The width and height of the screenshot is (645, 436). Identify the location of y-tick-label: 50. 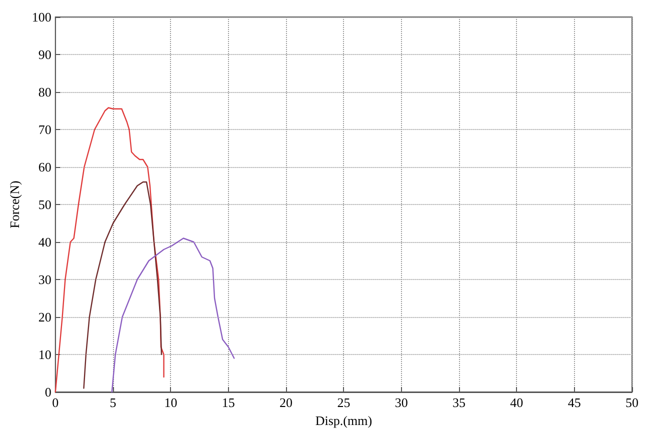
(45, 204).